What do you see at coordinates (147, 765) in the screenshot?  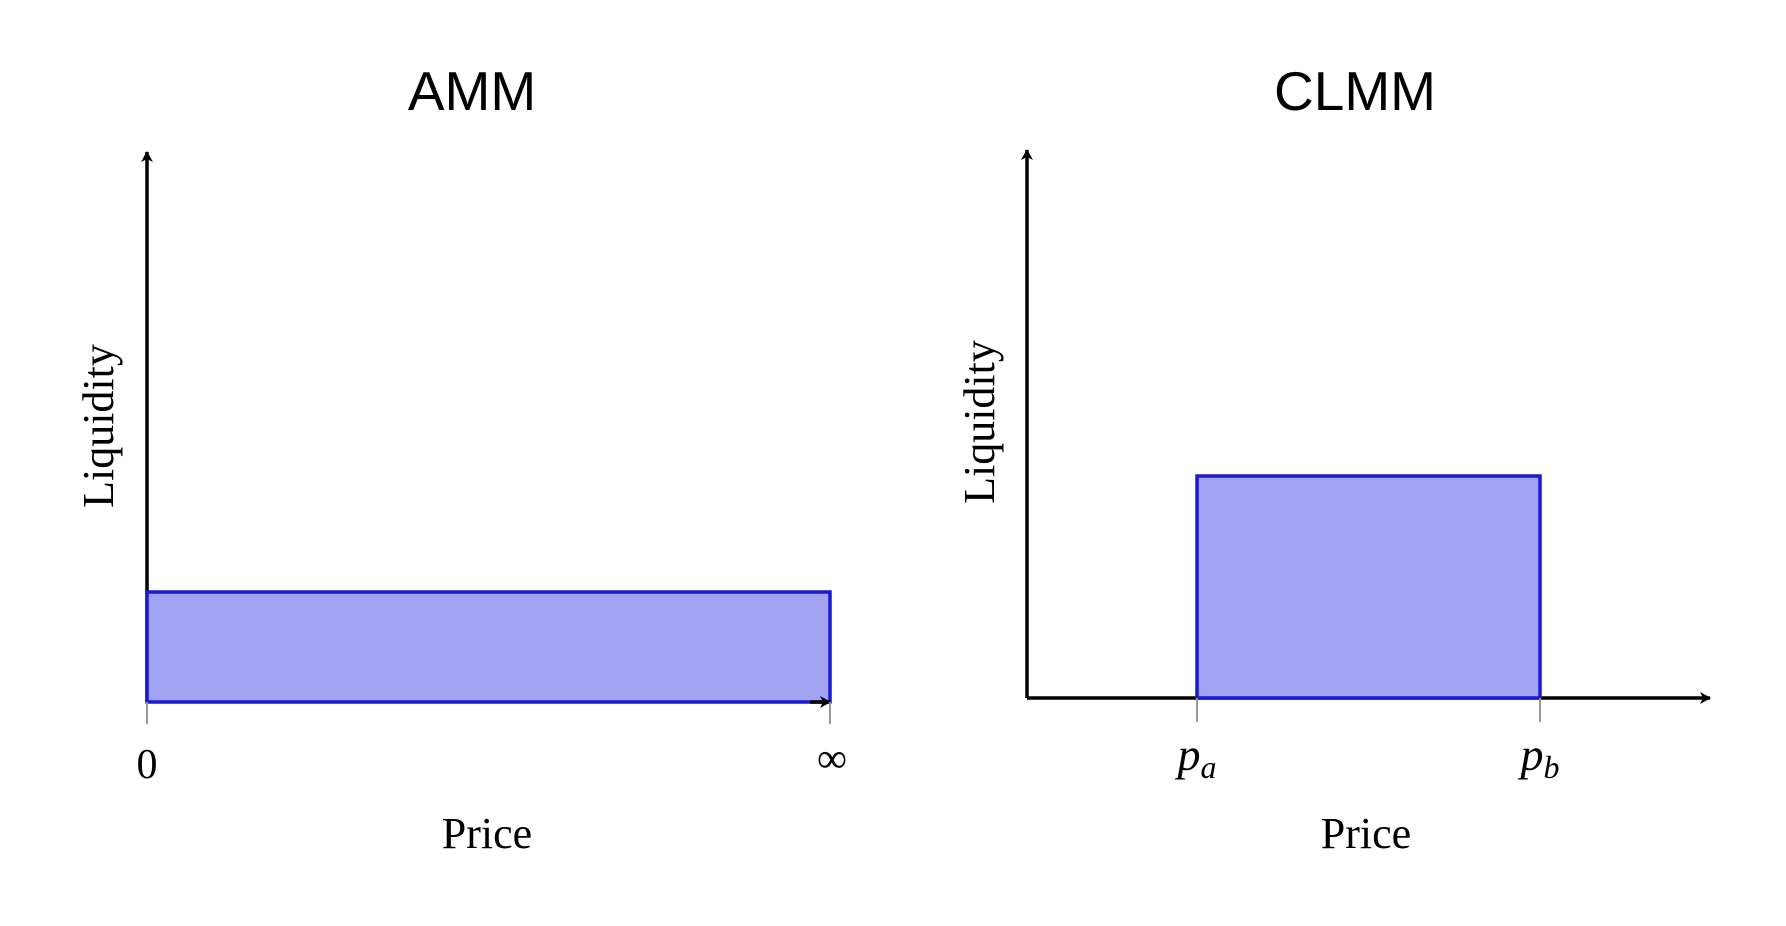 I see `tick-label: 0` at bounding box center [147, 765].